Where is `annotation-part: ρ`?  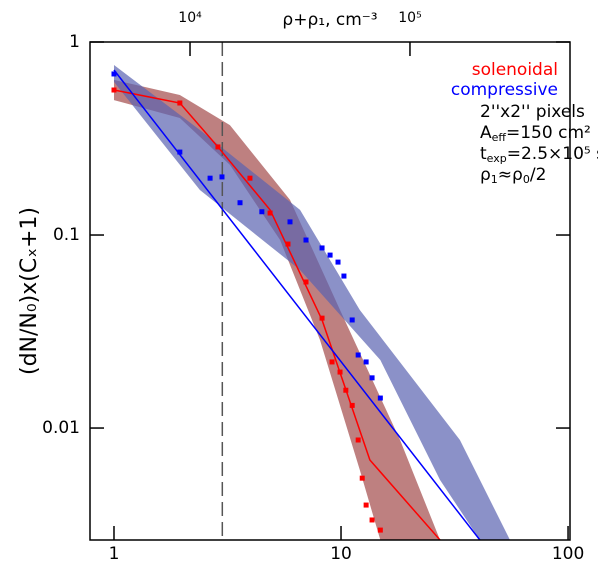
annotation-part: ρ is located at coordinates (485, 175).